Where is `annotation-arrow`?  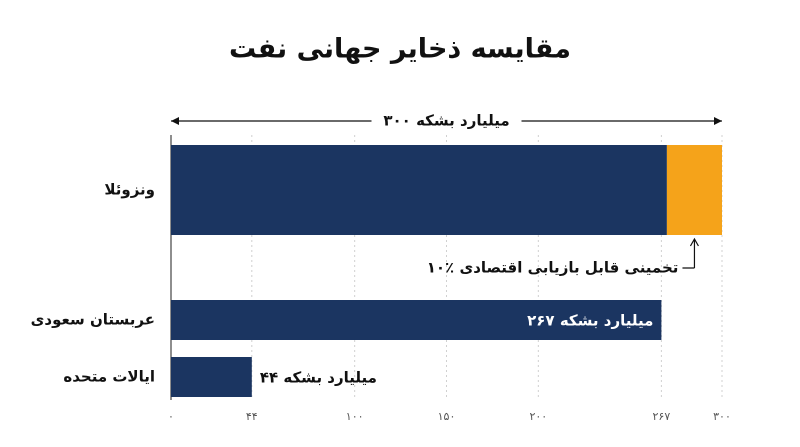 annotation-arrow is located at coordinates (690, 253).